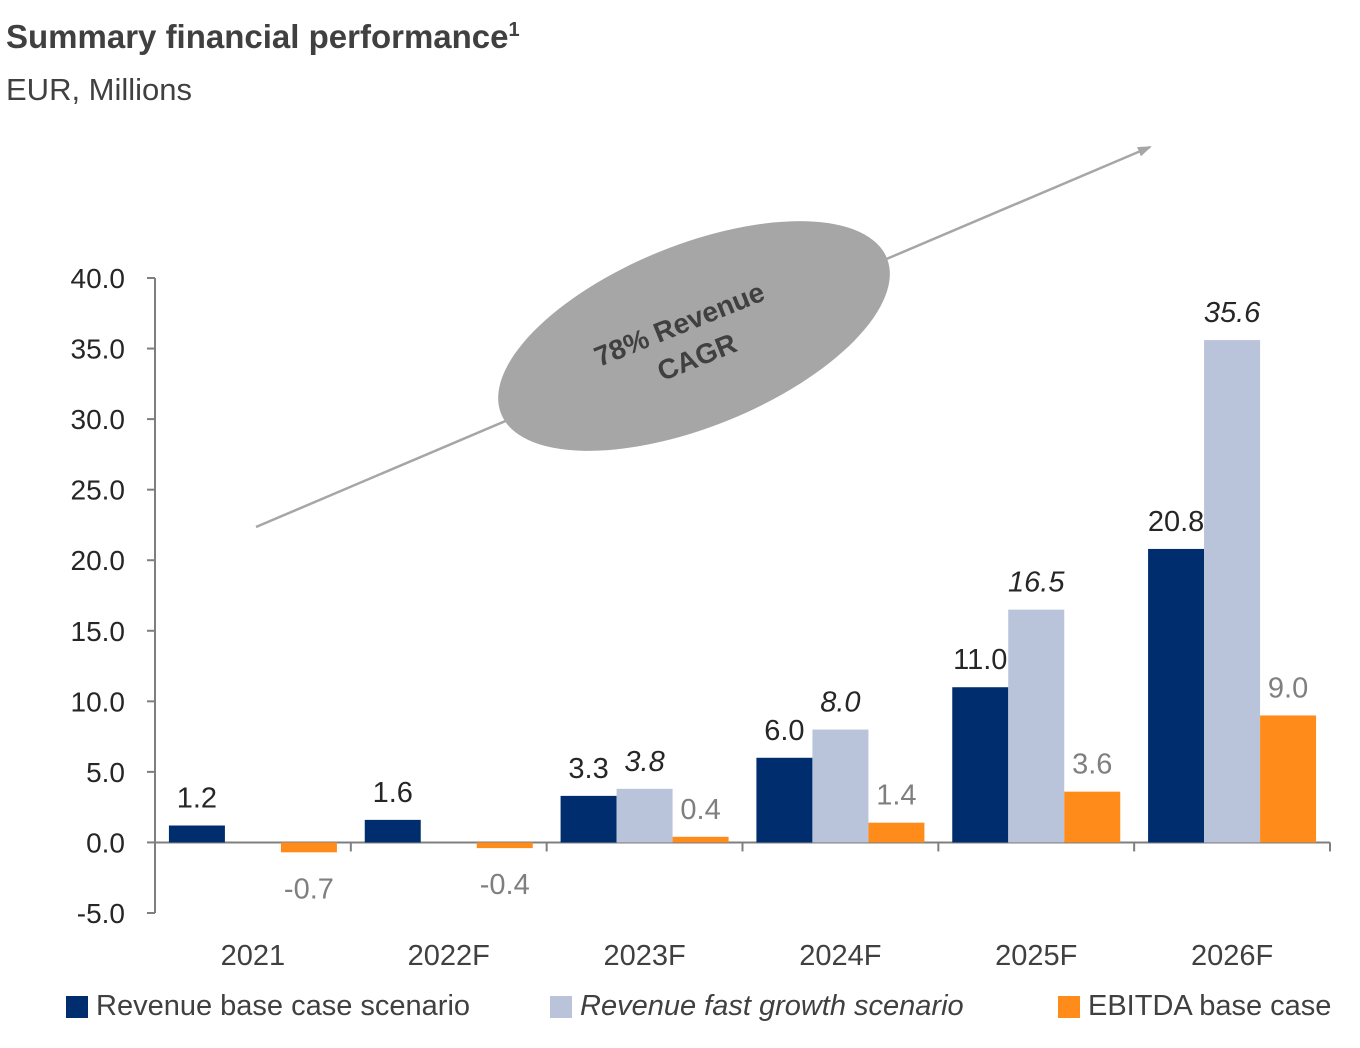  I want to click on legend-label-revenue-fast: Revenue fast growth scenario, so click(772, 1006).